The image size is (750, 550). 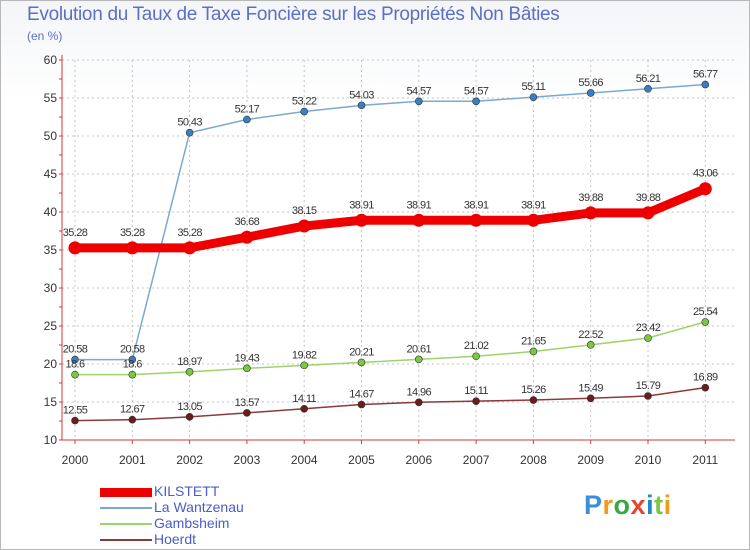 I want to click on data-label: 21.65, so click(x=533, y=341).